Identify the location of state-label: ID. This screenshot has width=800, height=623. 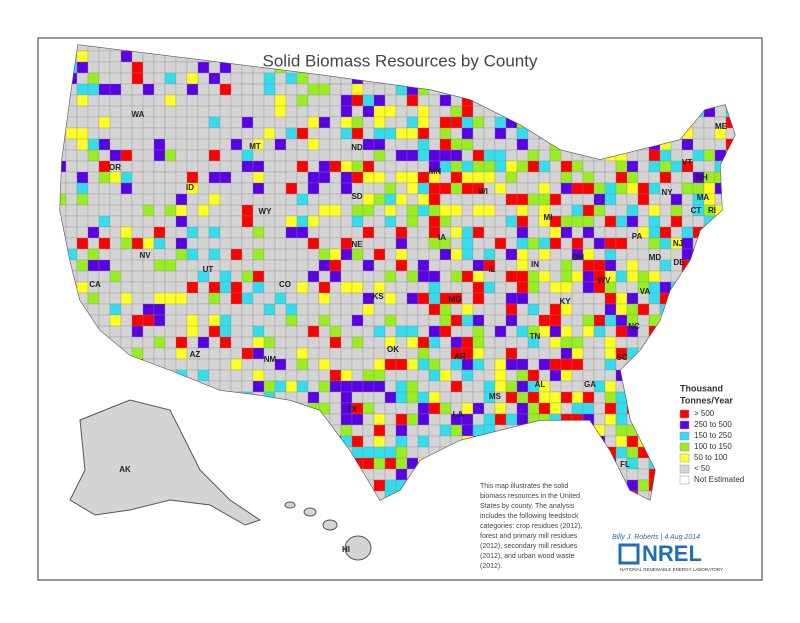
(190, 187).